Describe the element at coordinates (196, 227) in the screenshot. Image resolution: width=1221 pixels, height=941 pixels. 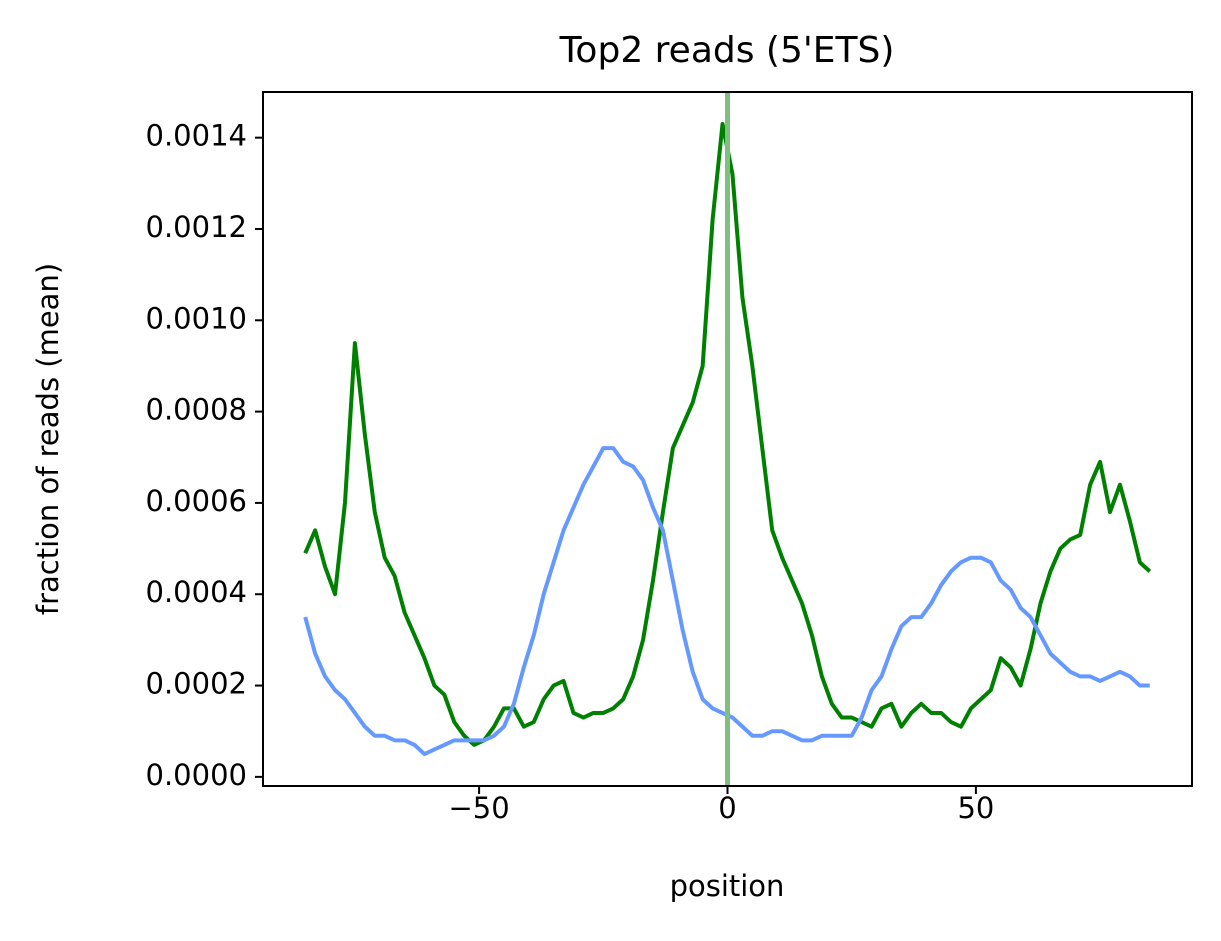
I see `y-tick-label: 0.0012` at that location.